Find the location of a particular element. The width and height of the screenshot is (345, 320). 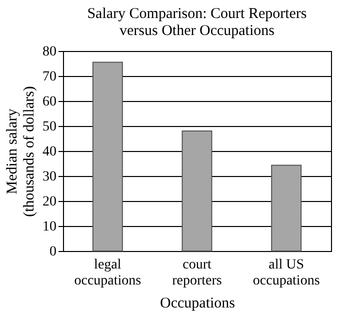

x-tick-label: legal occupations is located at coordinates (108, 273).